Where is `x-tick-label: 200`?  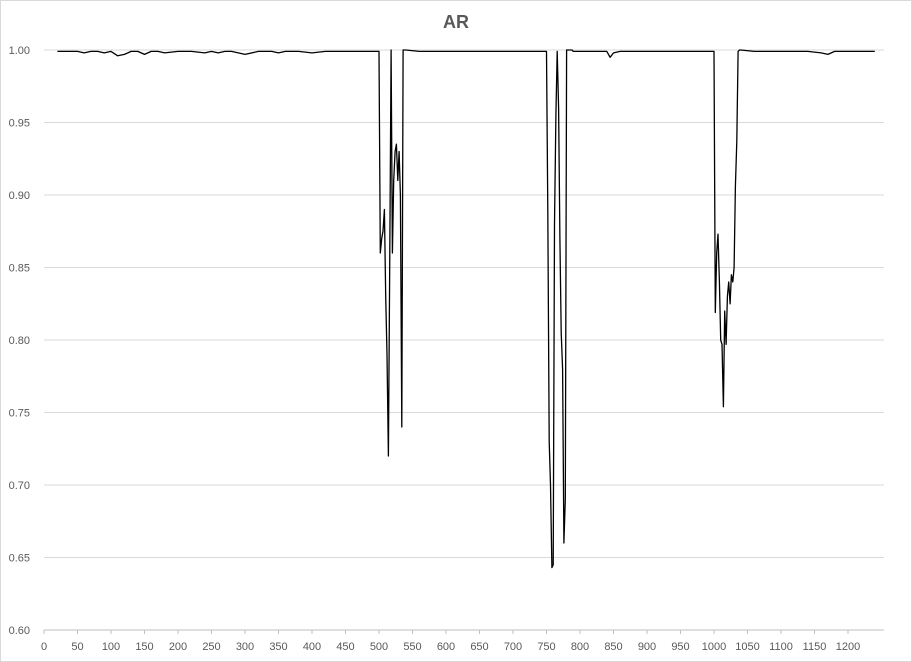
x-tick-label: 200 is located at coordinates (178, 647).